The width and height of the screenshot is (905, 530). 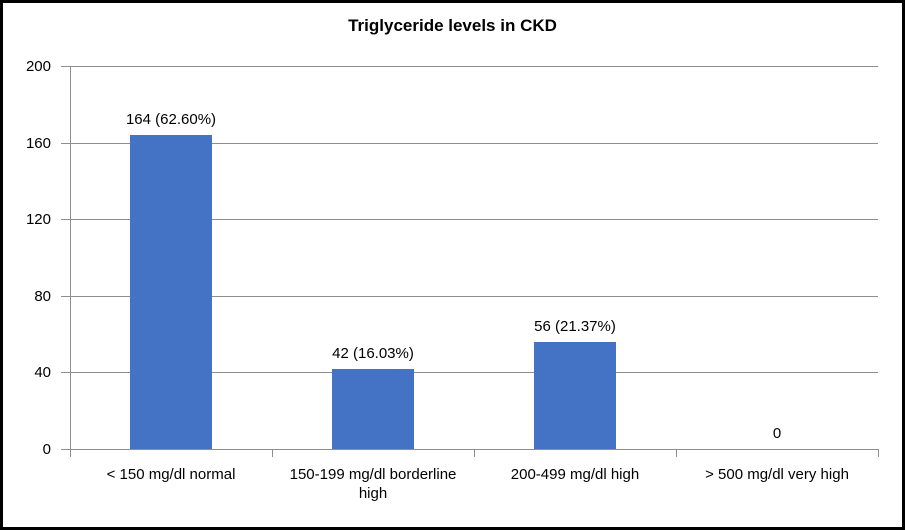 I want to click on y-axis-tick-label: 40, so click(x=42, y=372).